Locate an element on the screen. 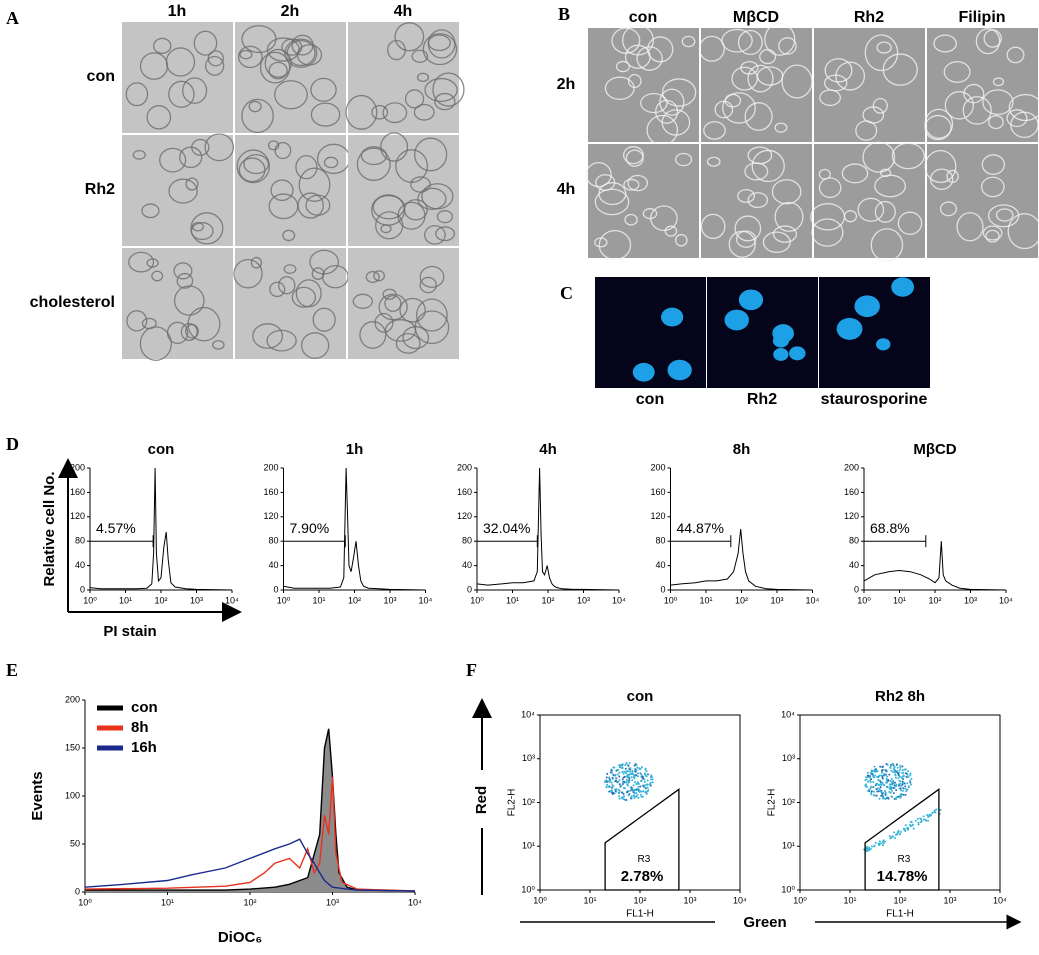 The height and width of the screenshot is (955, 1039). panel-label: D is located at coordinates (12, 444).